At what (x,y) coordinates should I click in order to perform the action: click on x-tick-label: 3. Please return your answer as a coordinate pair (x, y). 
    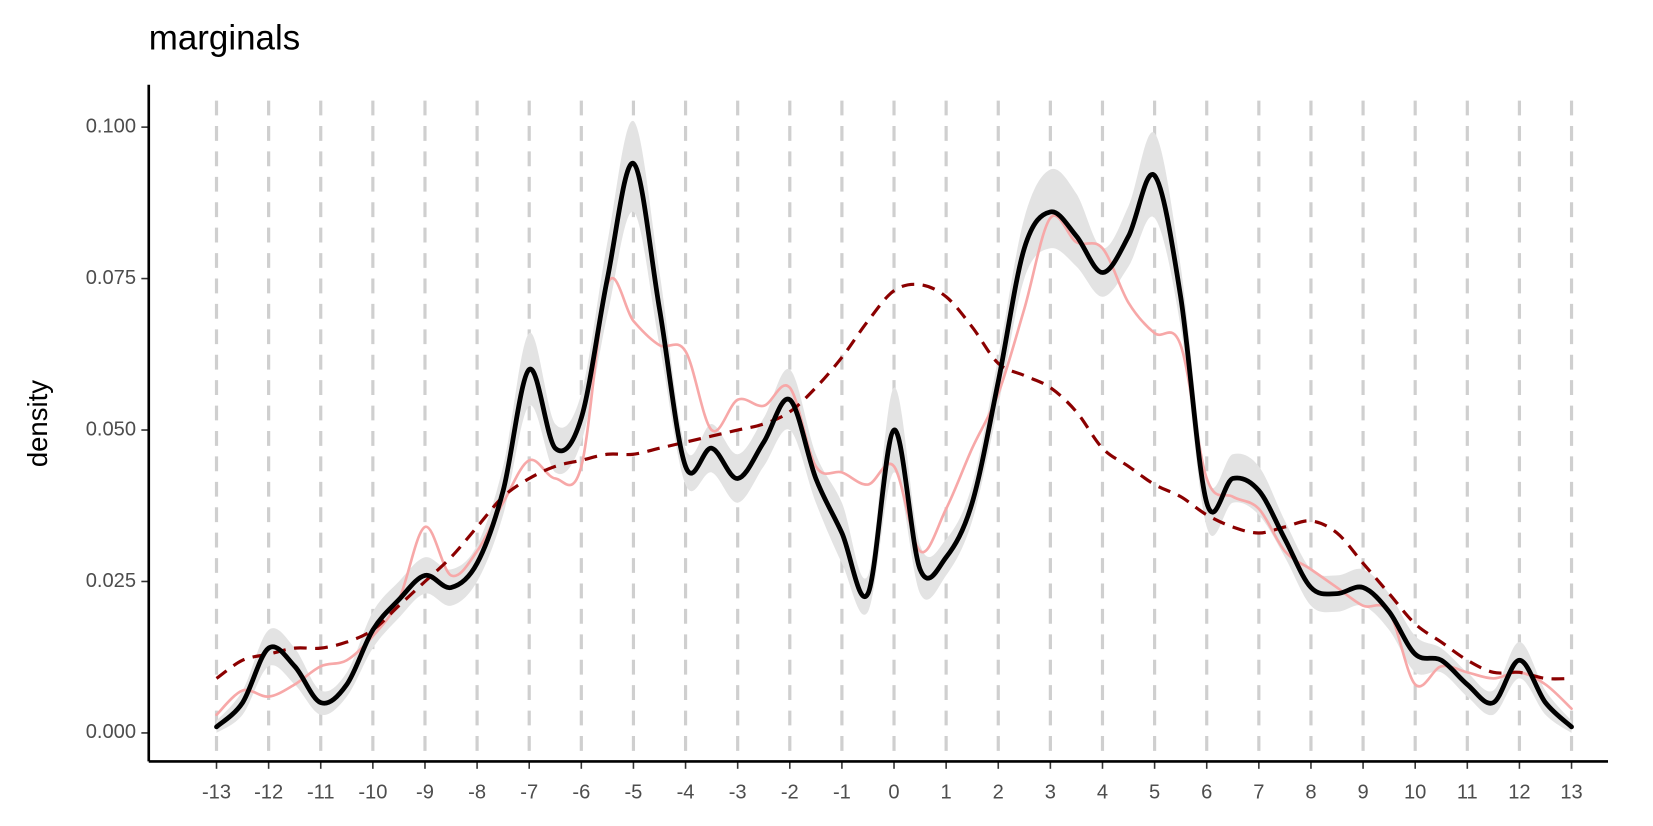
    Looking at the image, I should click on (1050, 792).